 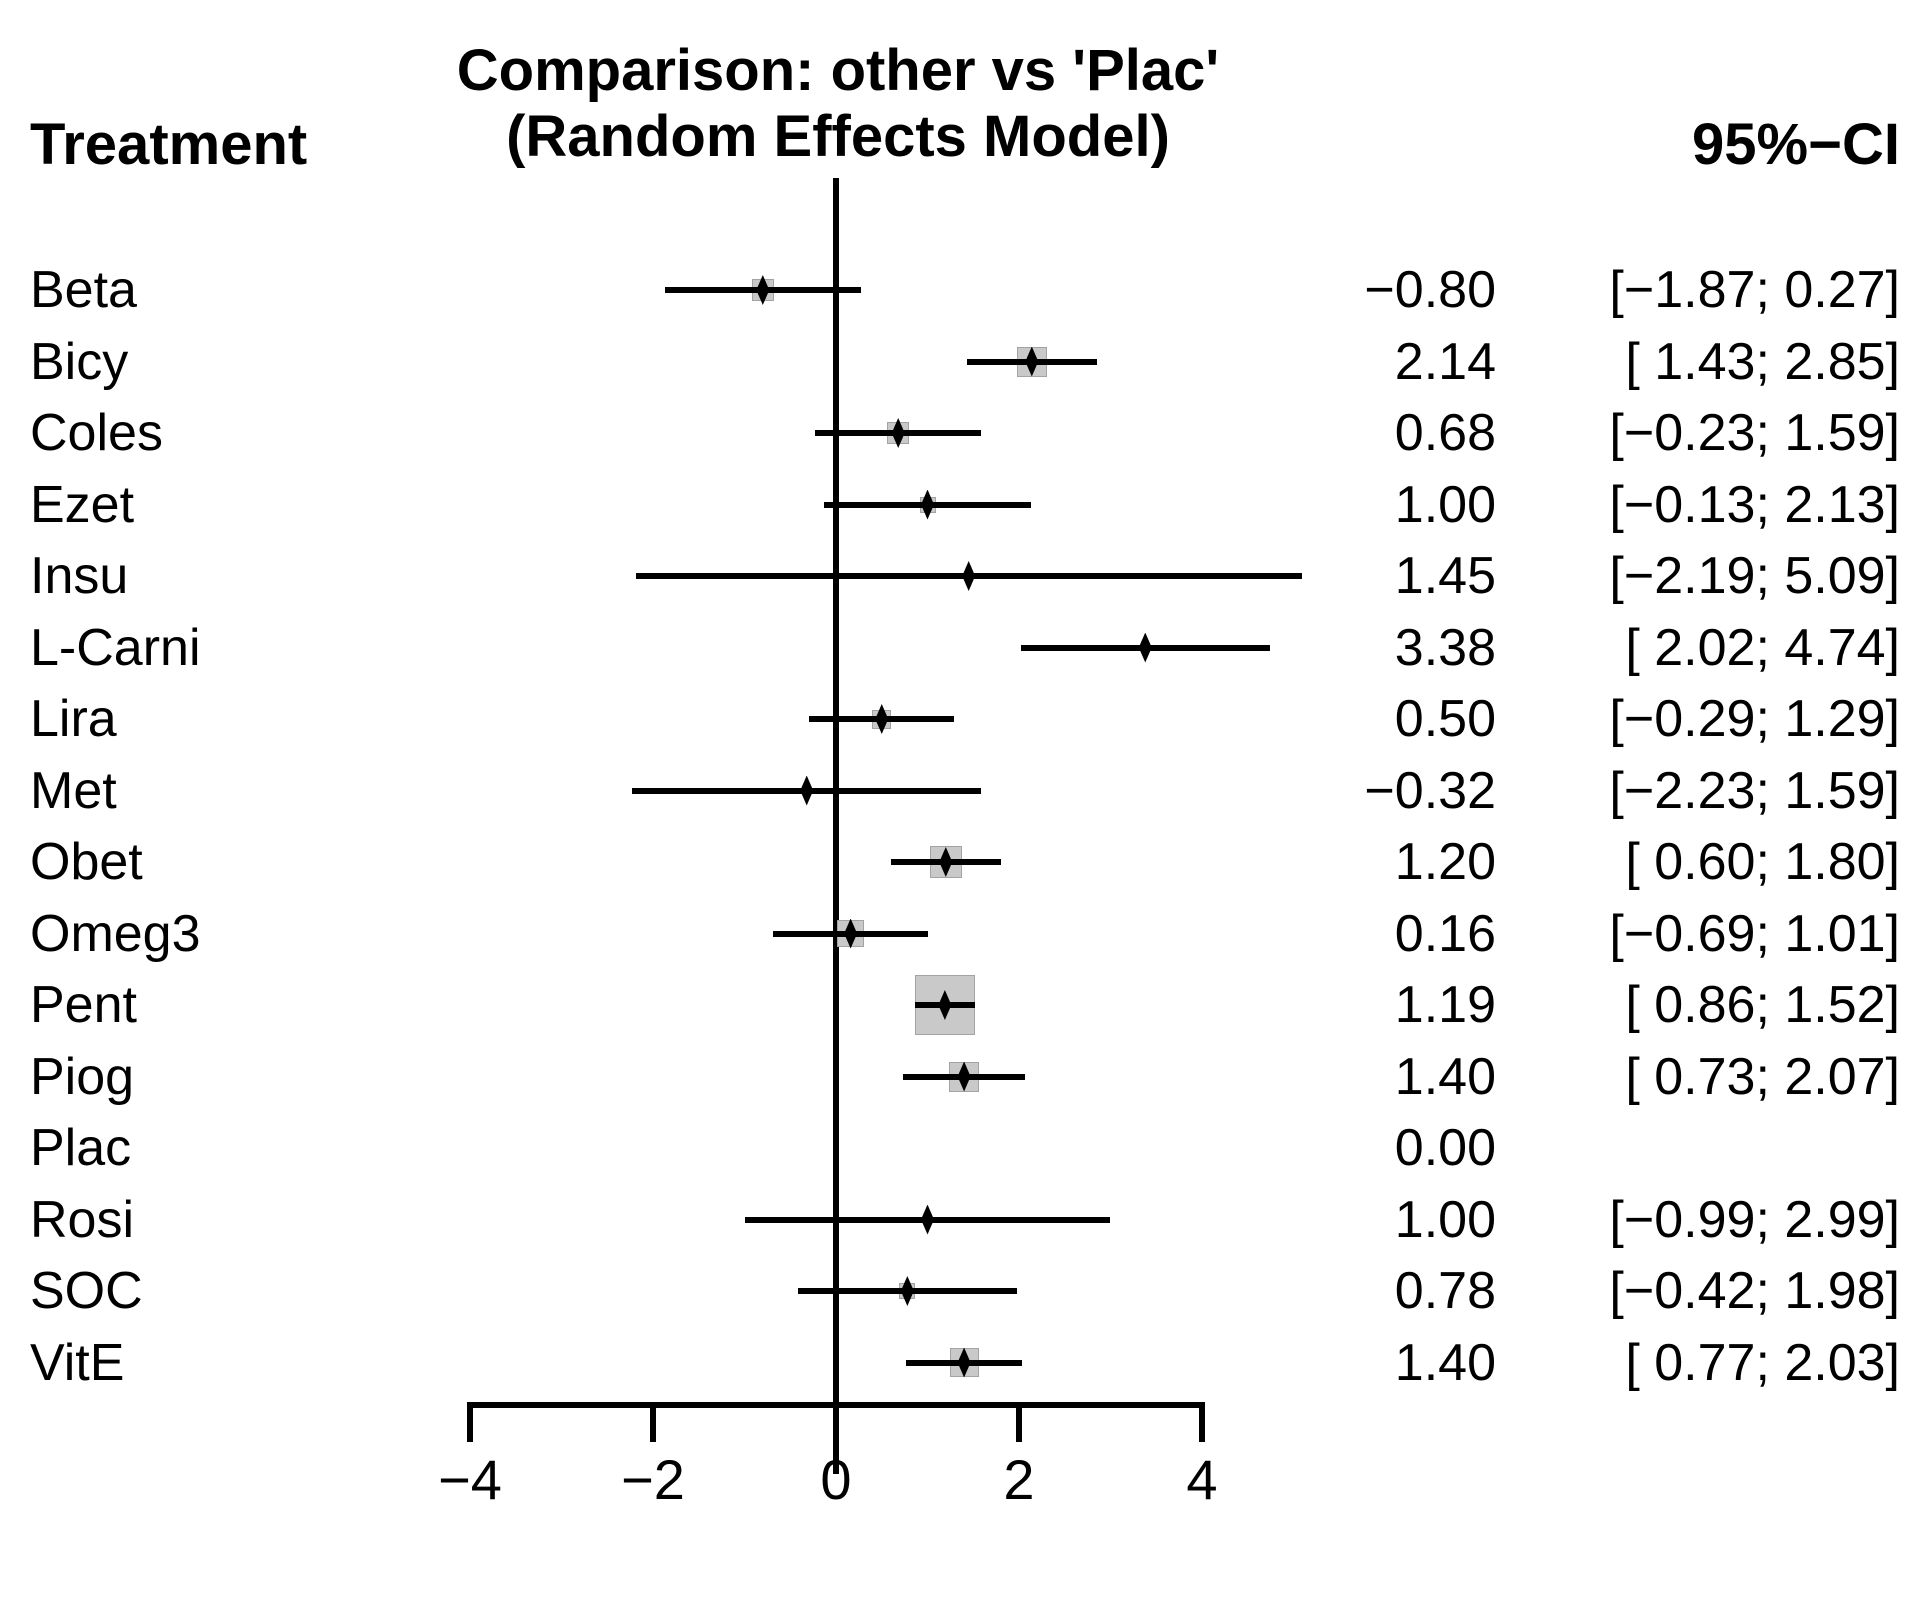 What do you see at coordinates (73, 790) in the screenshot?
I see `treatment-label: Met` at bounding box center [73, 790].